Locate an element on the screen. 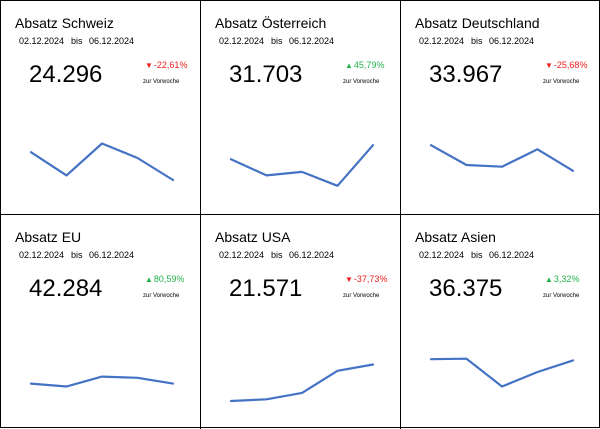  change-indicator: ▲3,32% is located at coordinates (562, 279).